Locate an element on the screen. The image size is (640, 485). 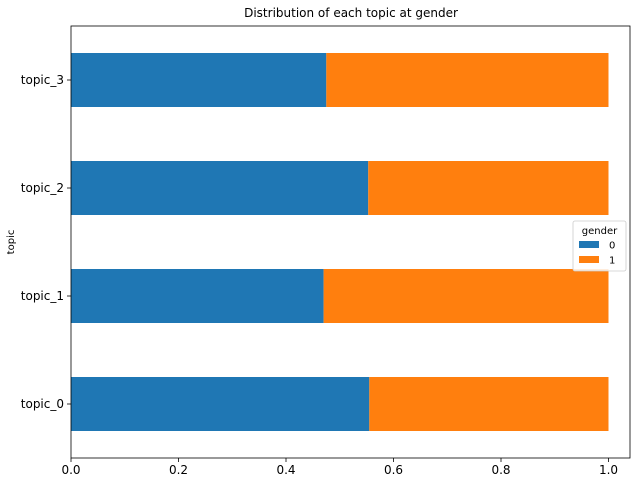
legend-label-1: 1 is located at coordinates (612, 261).